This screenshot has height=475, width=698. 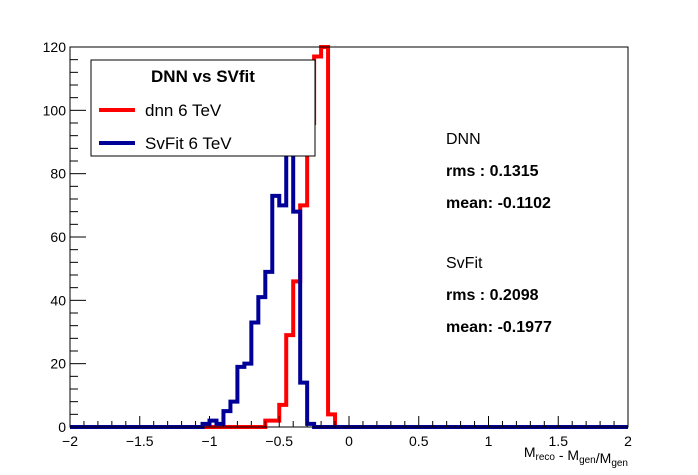 I want to click on x-tick-label: 1, so click(x=489, y=441).